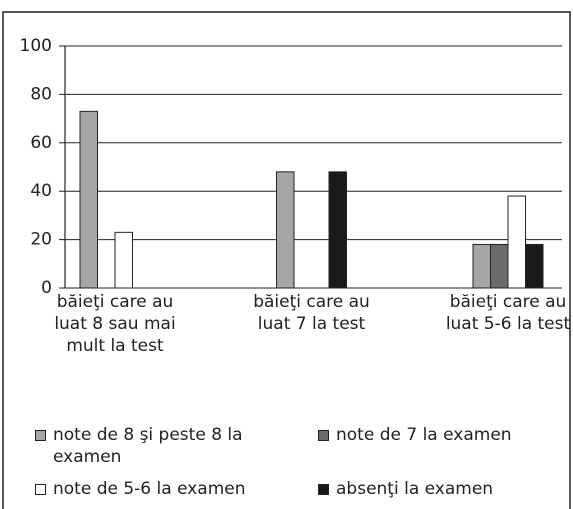  I want to click on legend-item: note de 7 la examen, so click(443, 435).